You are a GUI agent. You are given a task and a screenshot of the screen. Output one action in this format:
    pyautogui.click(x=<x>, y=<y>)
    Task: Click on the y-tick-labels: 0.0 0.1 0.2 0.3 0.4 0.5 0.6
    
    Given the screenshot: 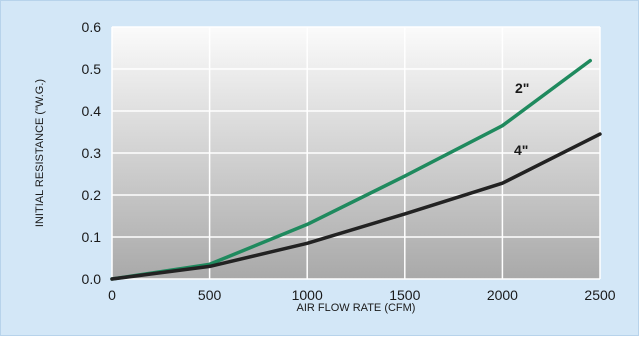 What is the action you would take?
    pyautogui.click(x=92, y=153)
    